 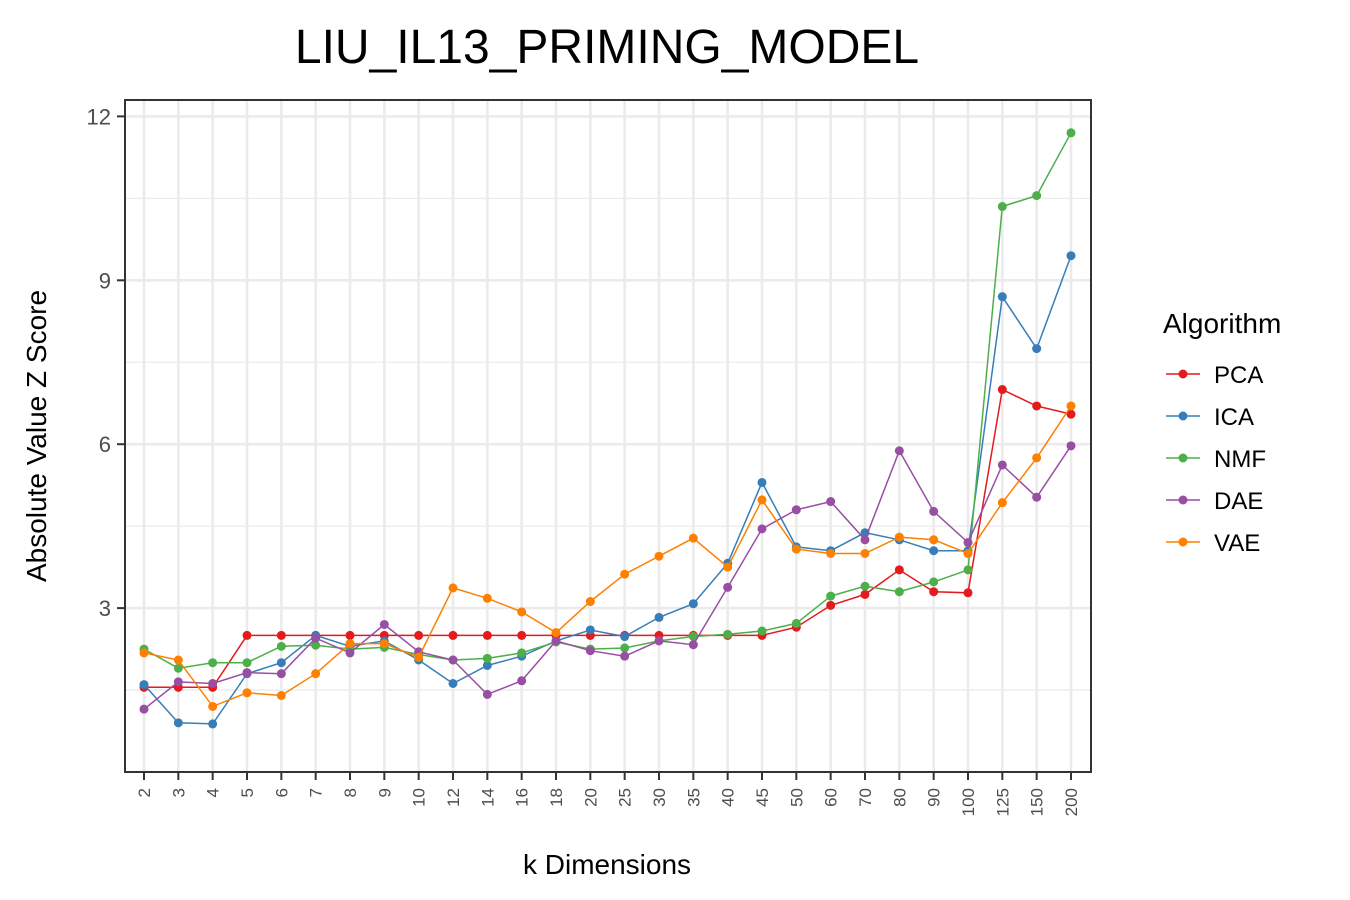 I want to click on x-tick-label: 10, so click(x=419, y=797).